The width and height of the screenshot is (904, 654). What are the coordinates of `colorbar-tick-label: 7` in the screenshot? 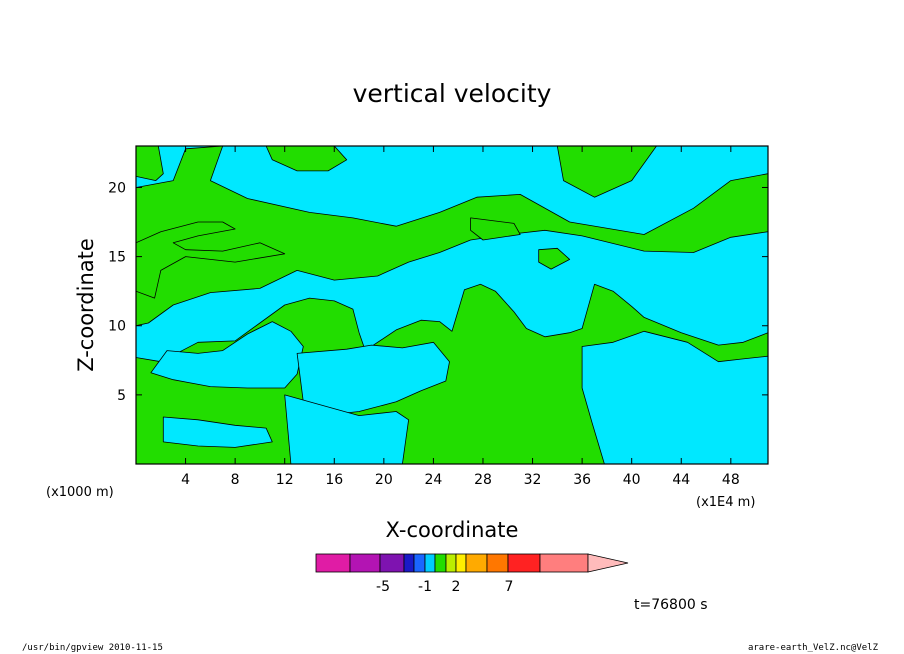 It's located at (509, 587).